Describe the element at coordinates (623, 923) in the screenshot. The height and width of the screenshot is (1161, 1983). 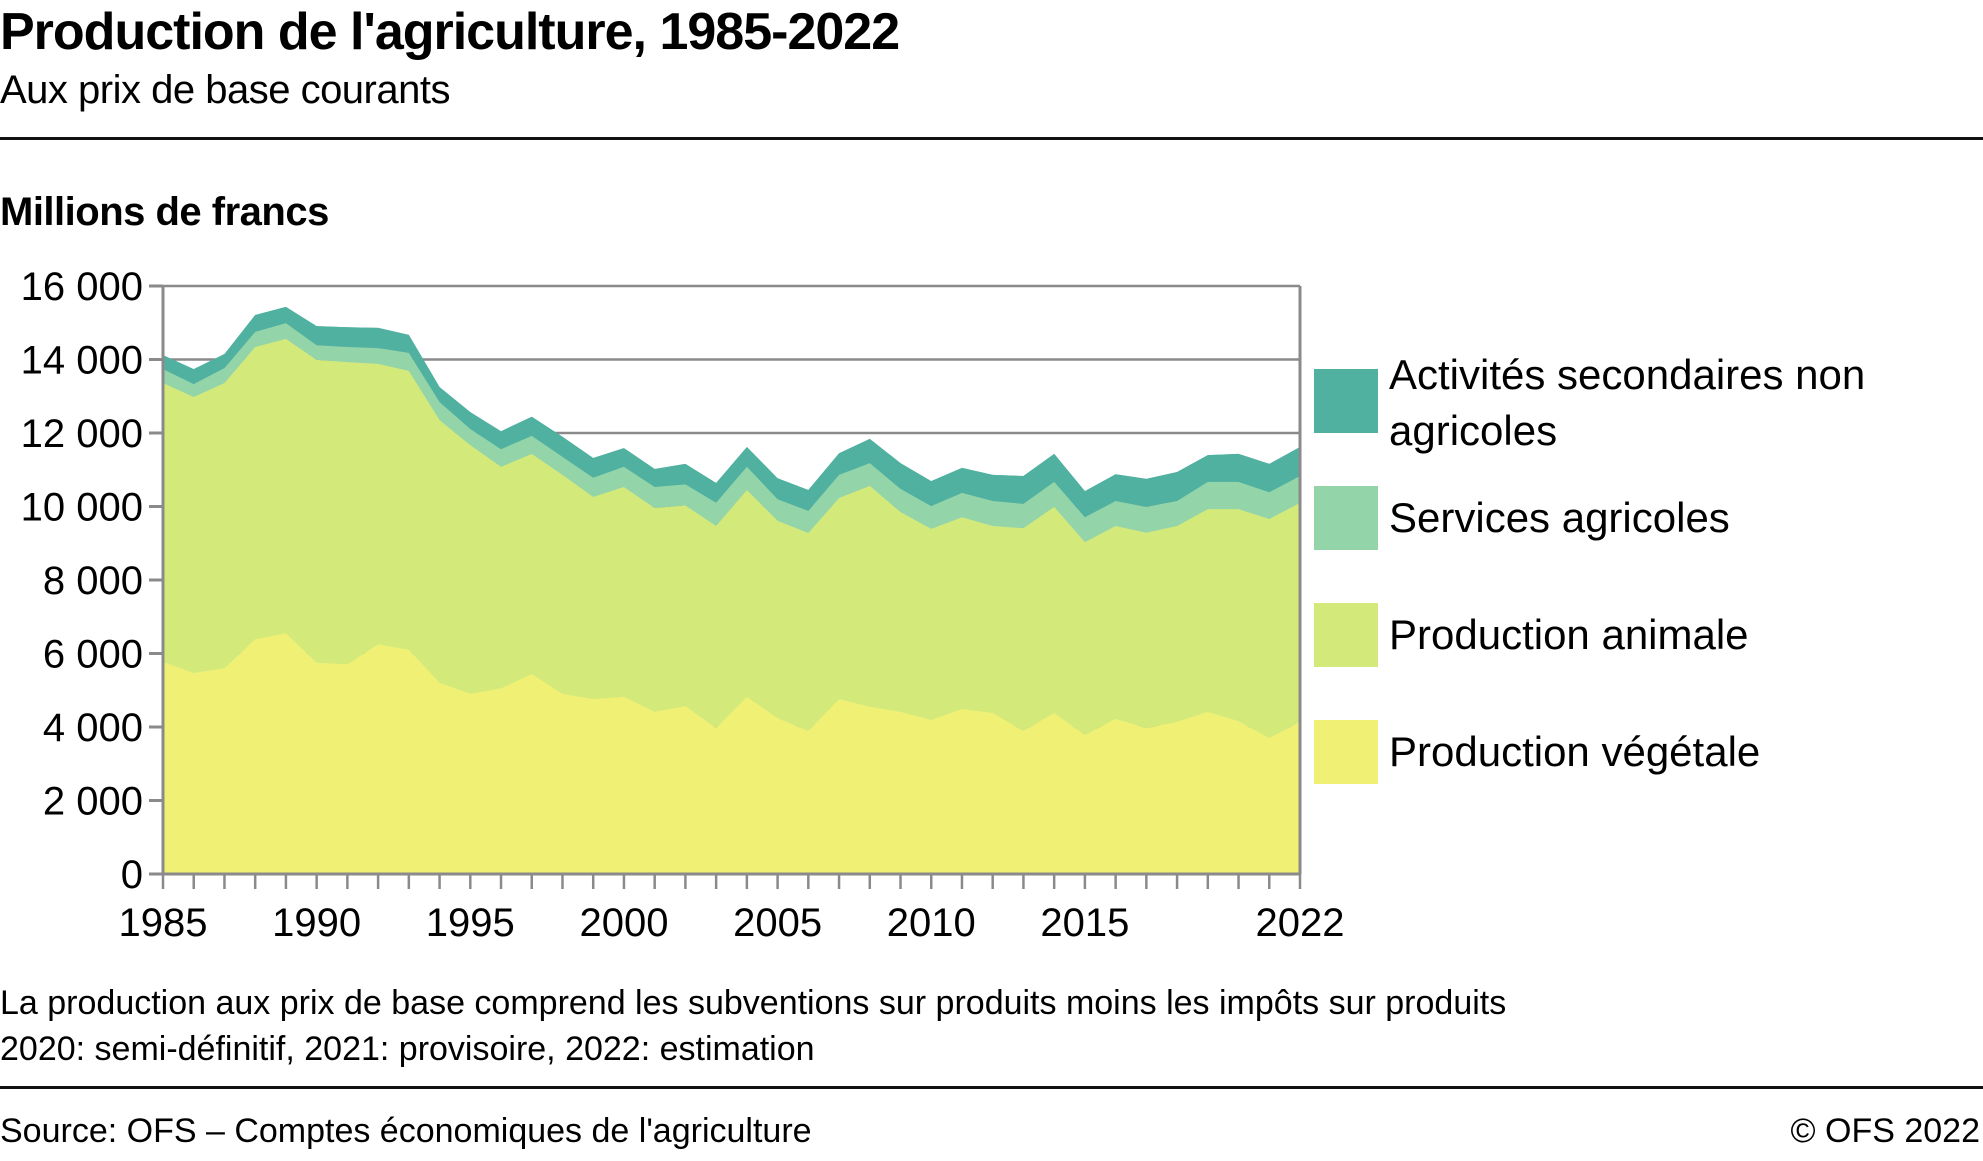
I see `x-tick-label: 2000` at that location.